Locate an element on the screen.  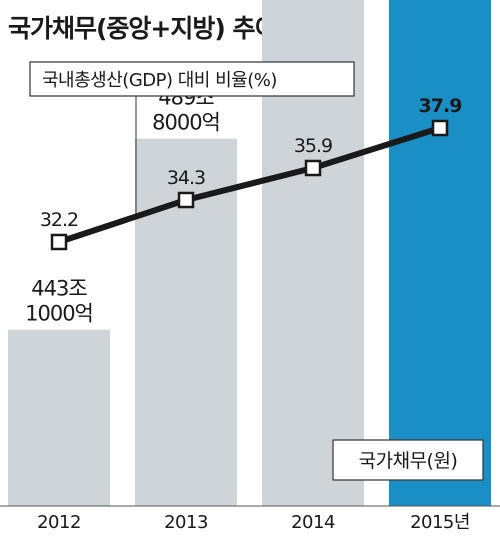
legend-label: 국가채무(원) is located at coordinates (408, 461).